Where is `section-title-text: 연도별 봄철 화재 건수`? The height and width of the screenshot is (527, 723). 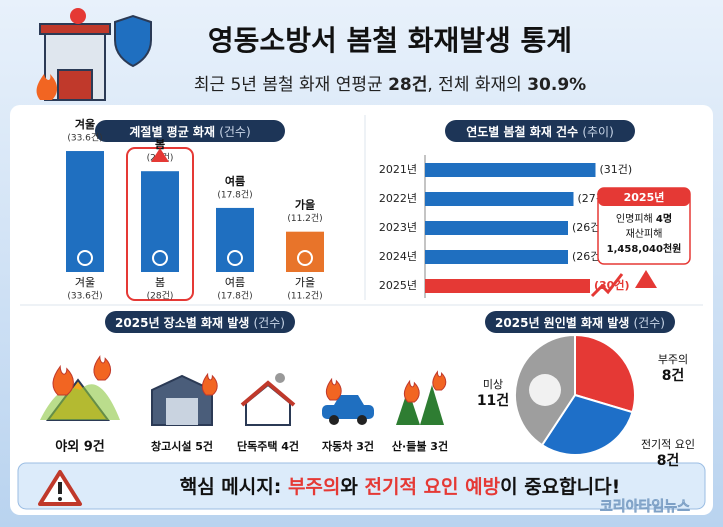 section-title-text: 연도별 봄철 화재 건수 is located at coordinates (522, 131).